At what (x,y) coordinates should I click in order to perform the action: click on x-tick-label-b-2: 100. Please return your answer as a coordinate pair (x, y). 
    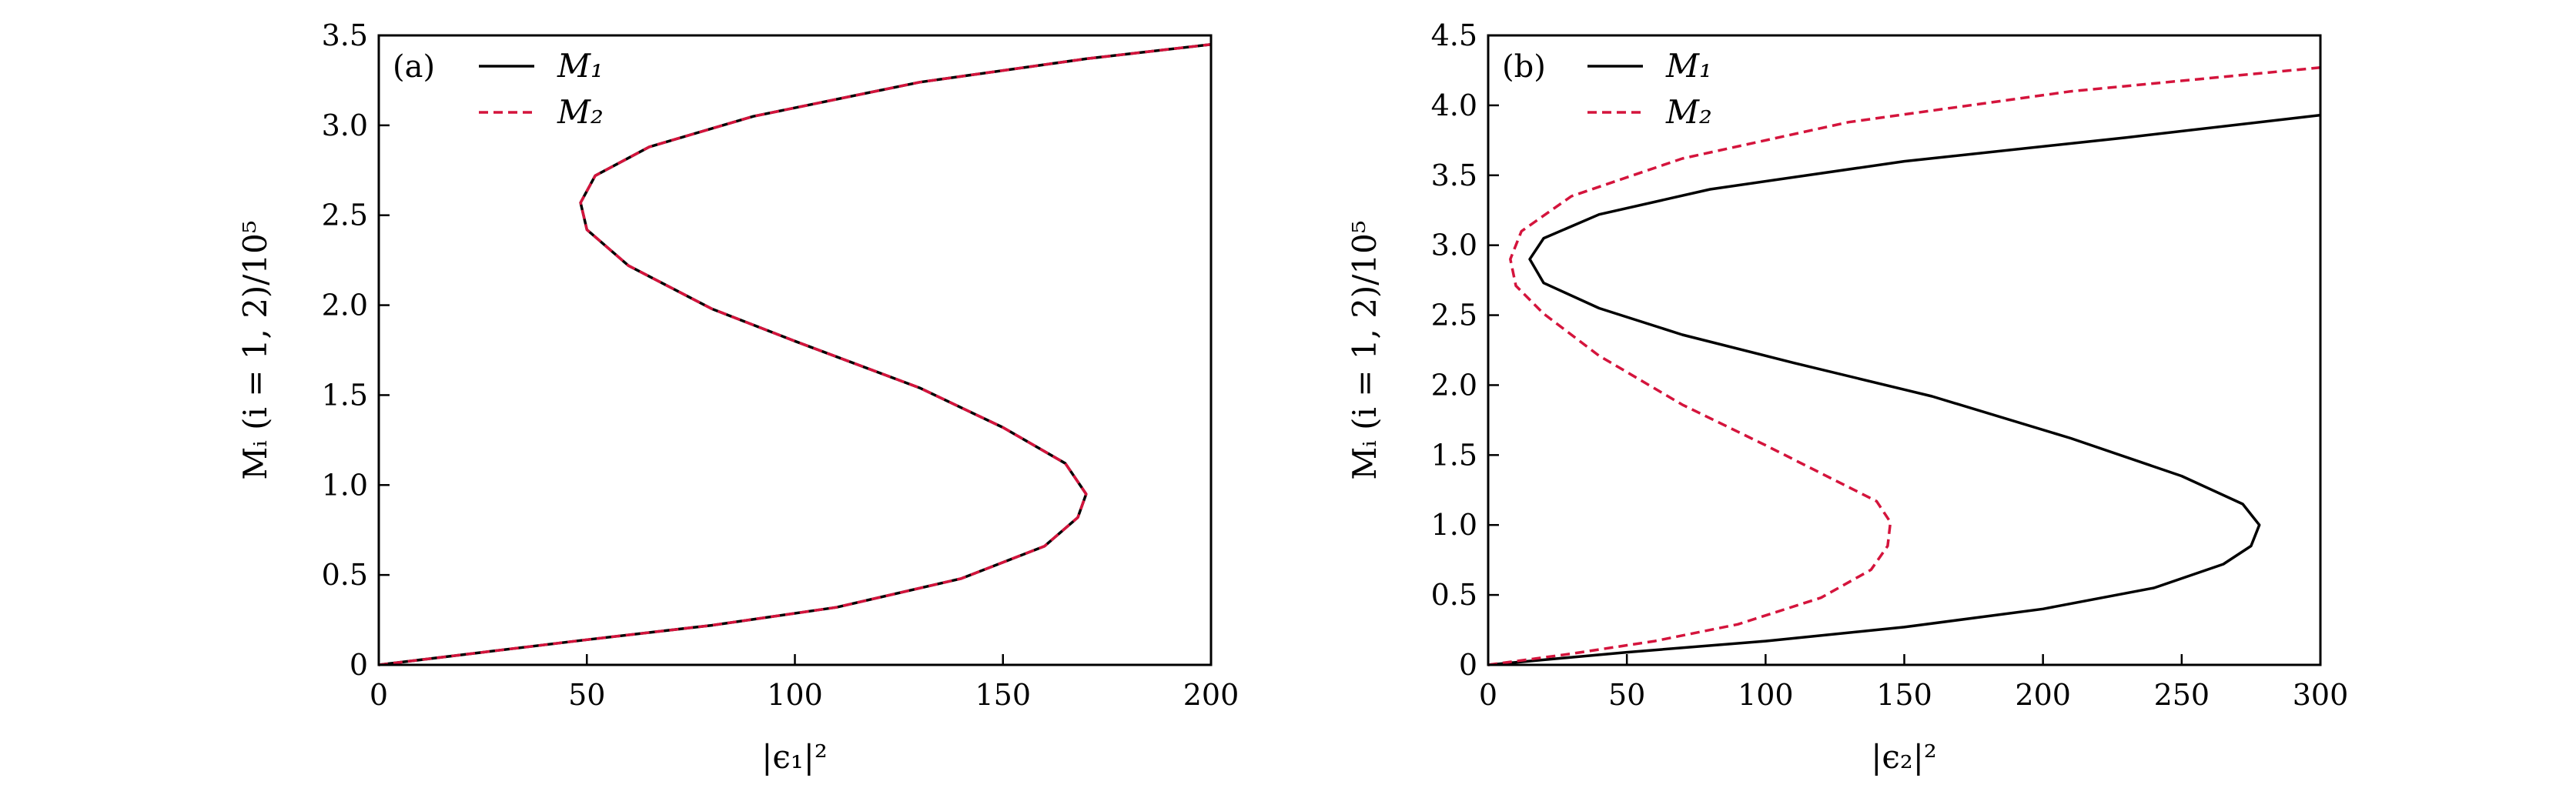
    Looking at the image, I should click on (1766, 695).